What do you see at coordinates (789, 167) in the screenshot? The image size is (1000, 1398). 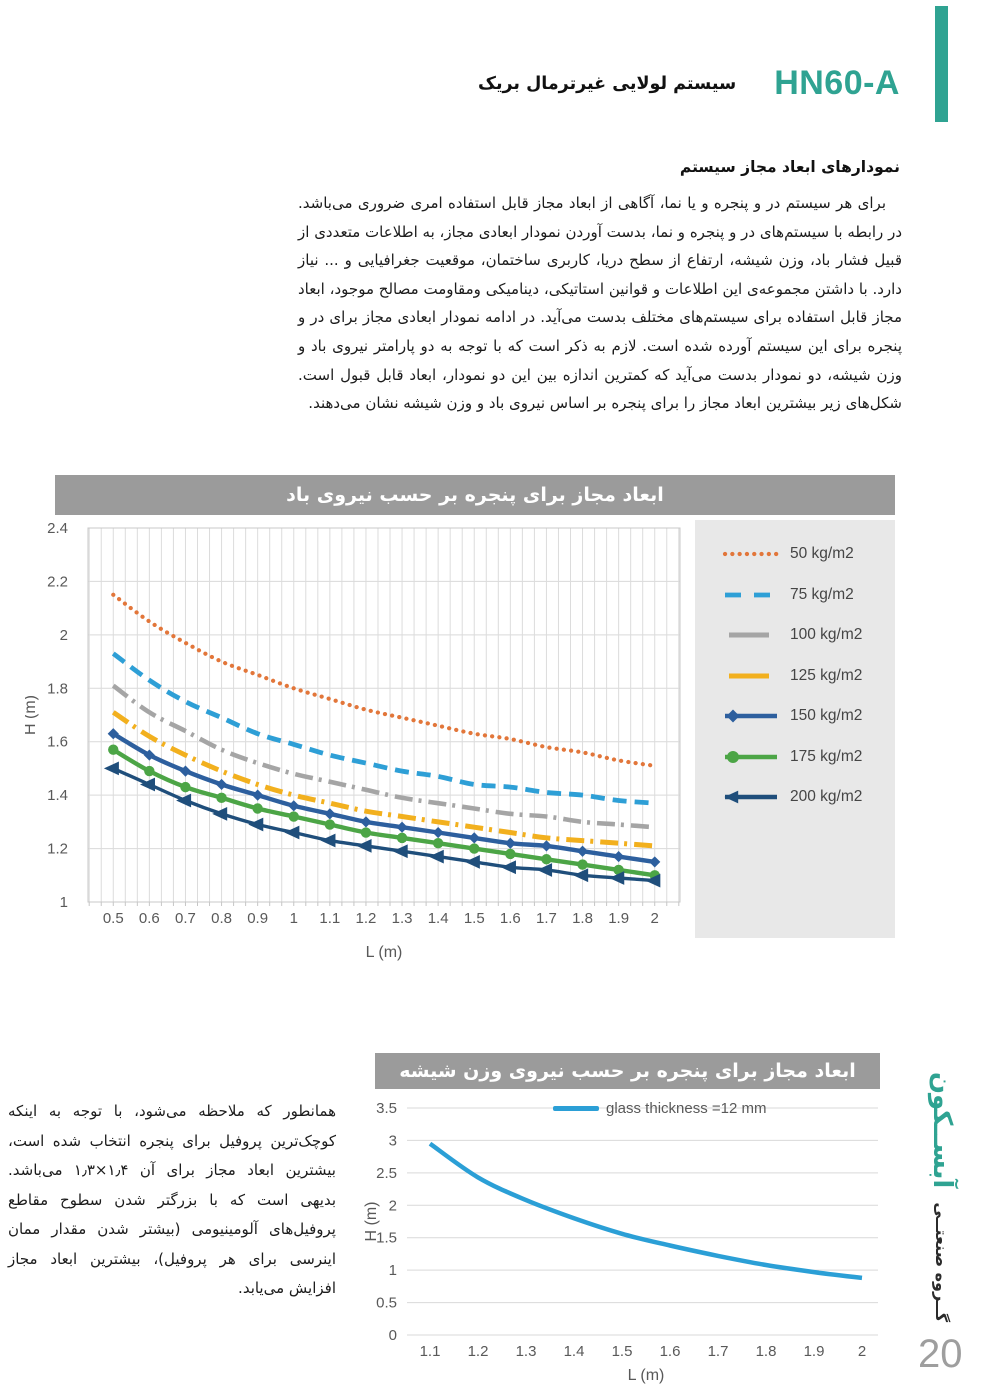 I see `section-heading: نمودارهای ابعاد مجاز سیستم` at bounding box center [789, 167].